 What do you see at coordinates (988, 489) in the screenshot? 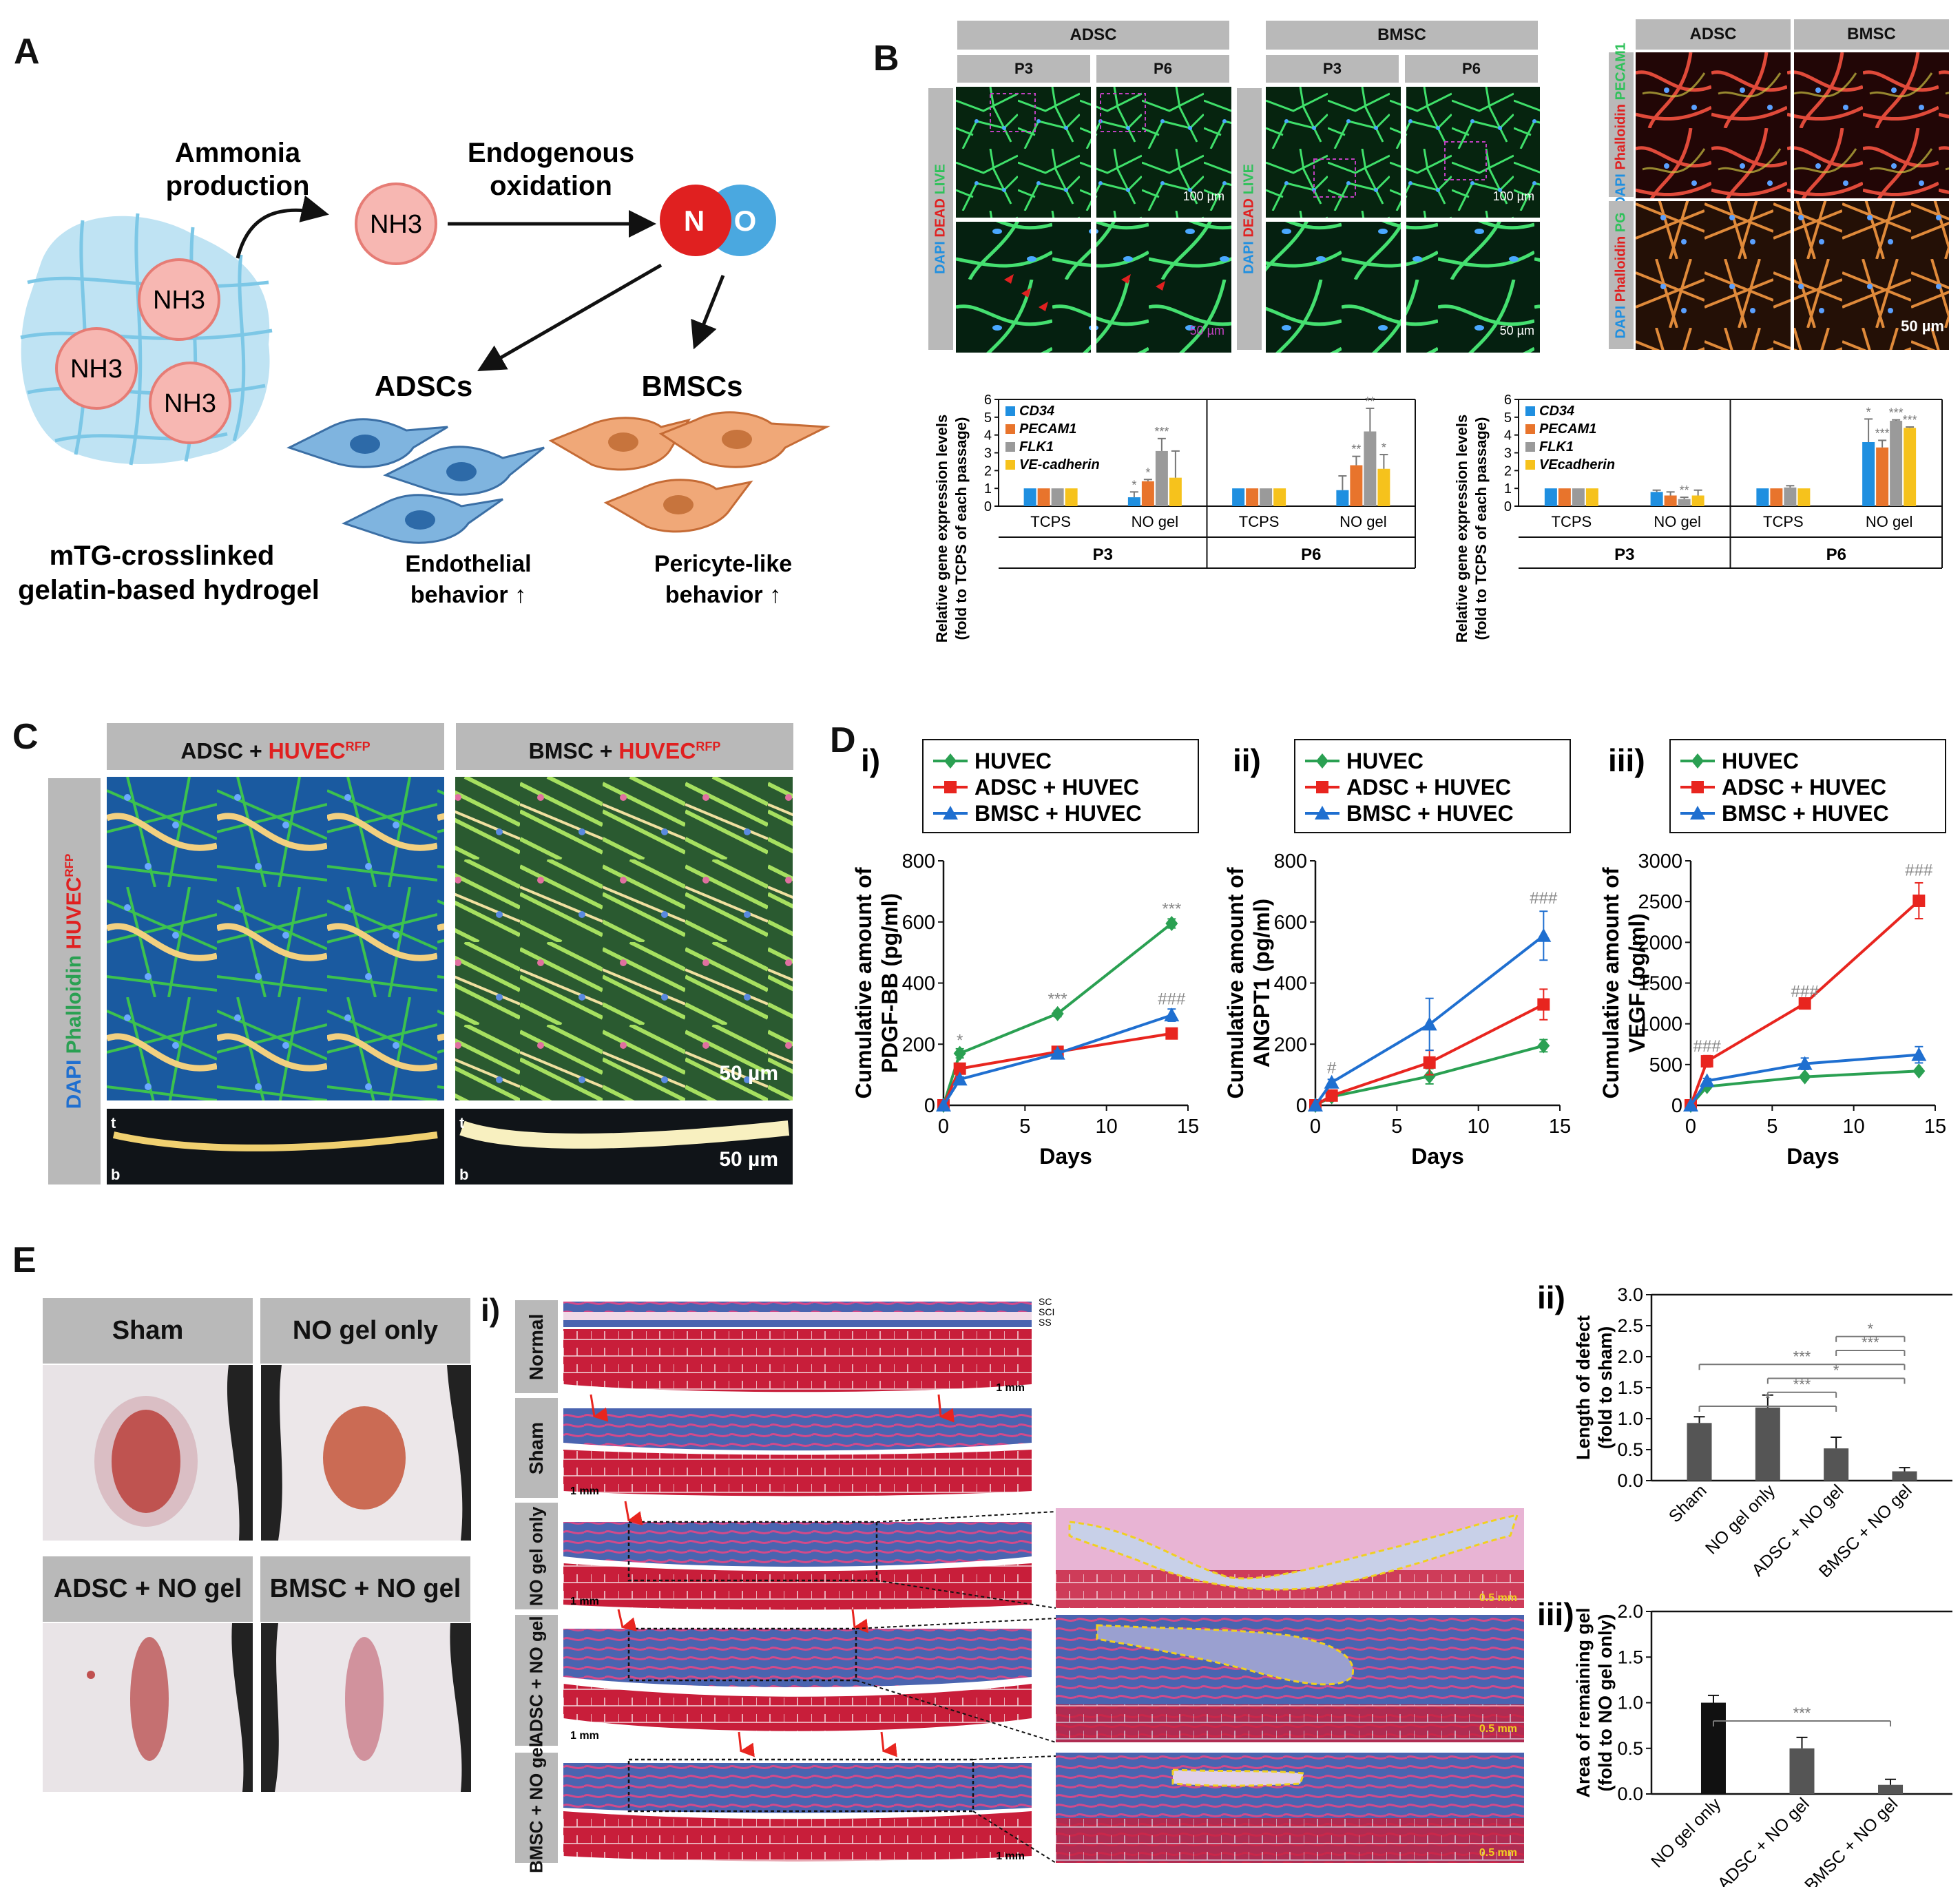
I see `b-adsc-ytick-label: 1` at bounding box center [988, 489].